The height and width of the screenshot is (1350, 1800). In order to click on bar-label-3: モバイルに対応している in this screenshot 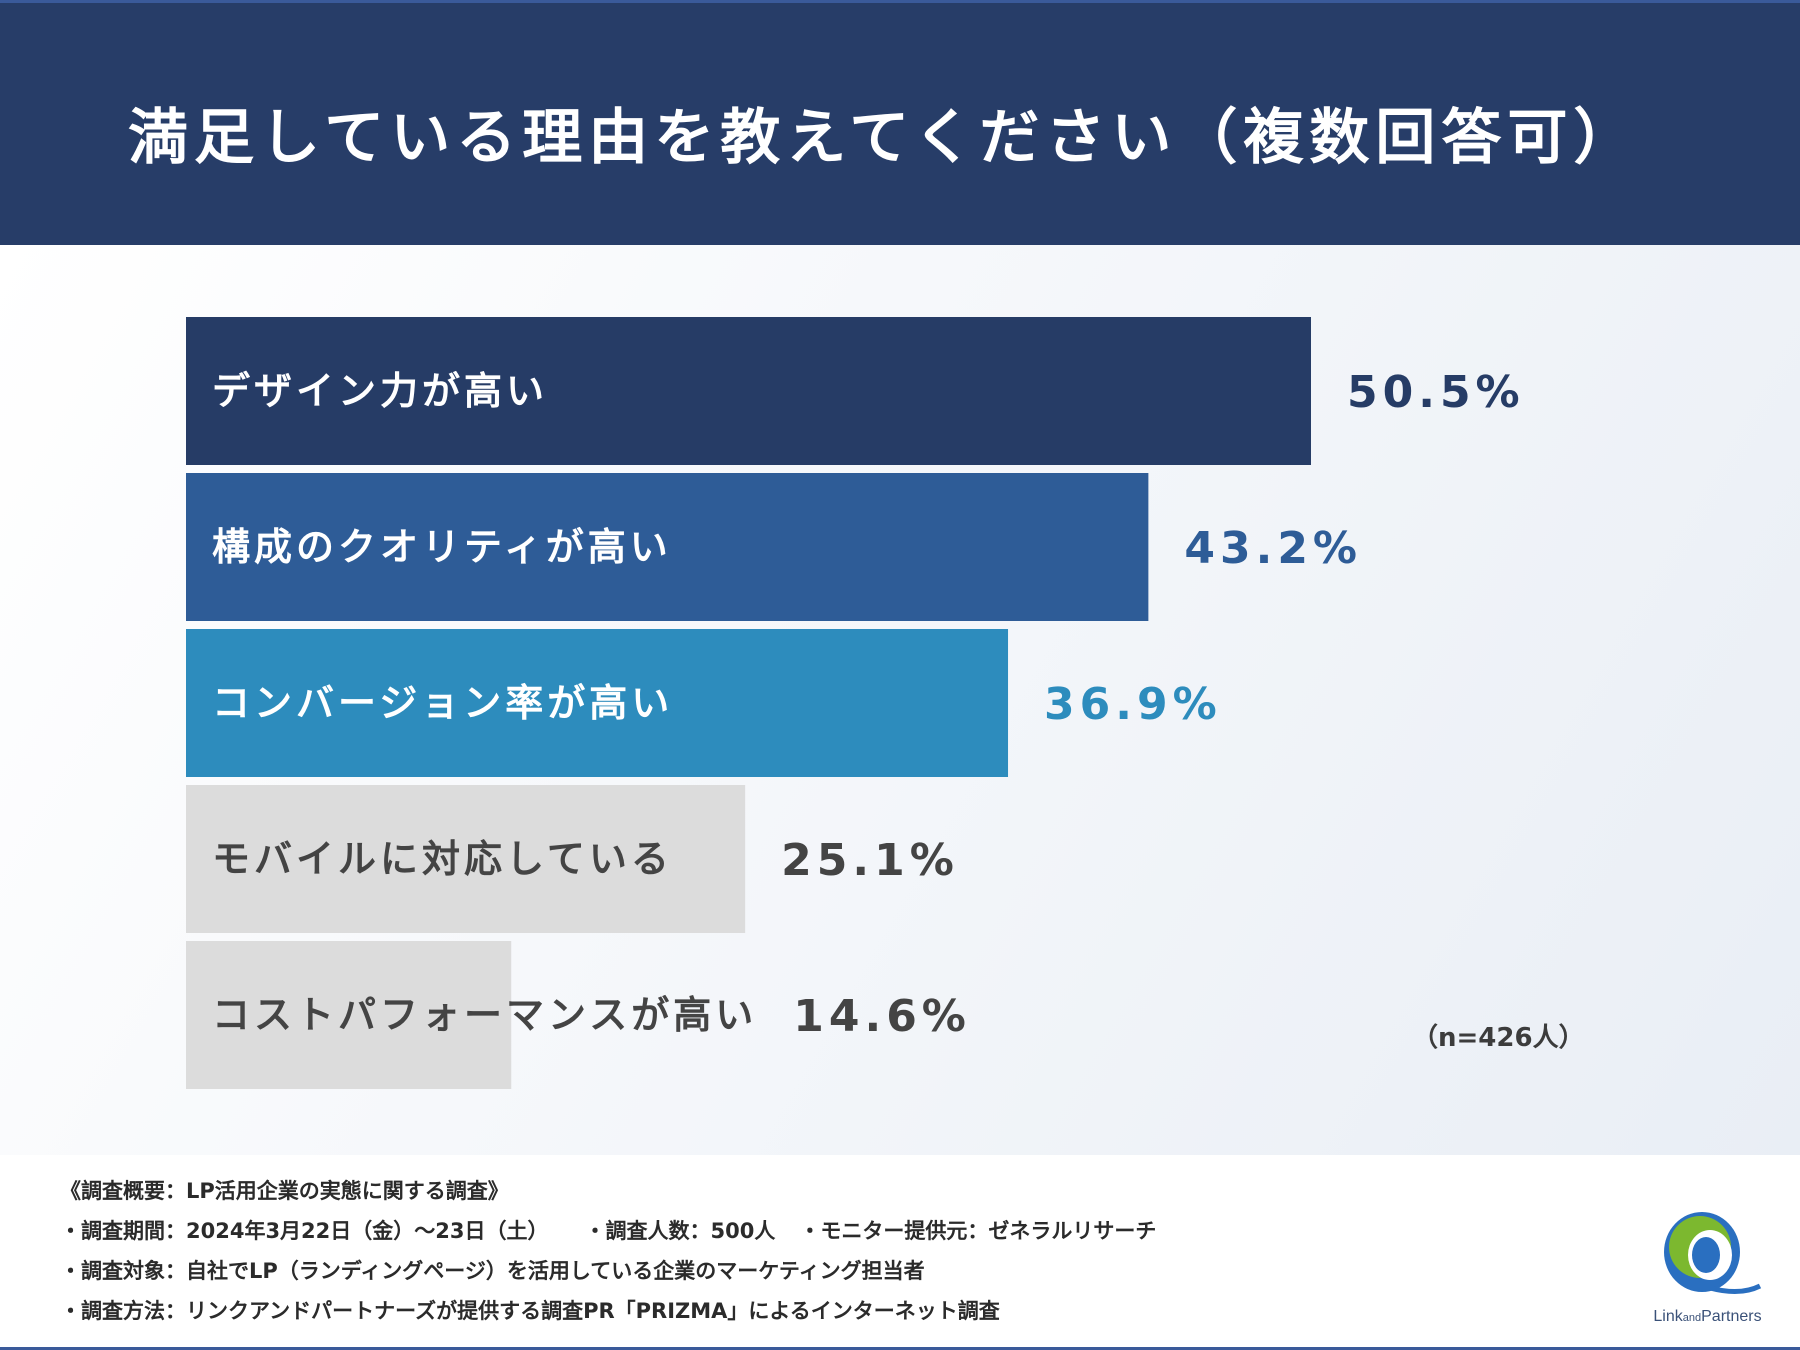, I will do `click(442, 859)`.